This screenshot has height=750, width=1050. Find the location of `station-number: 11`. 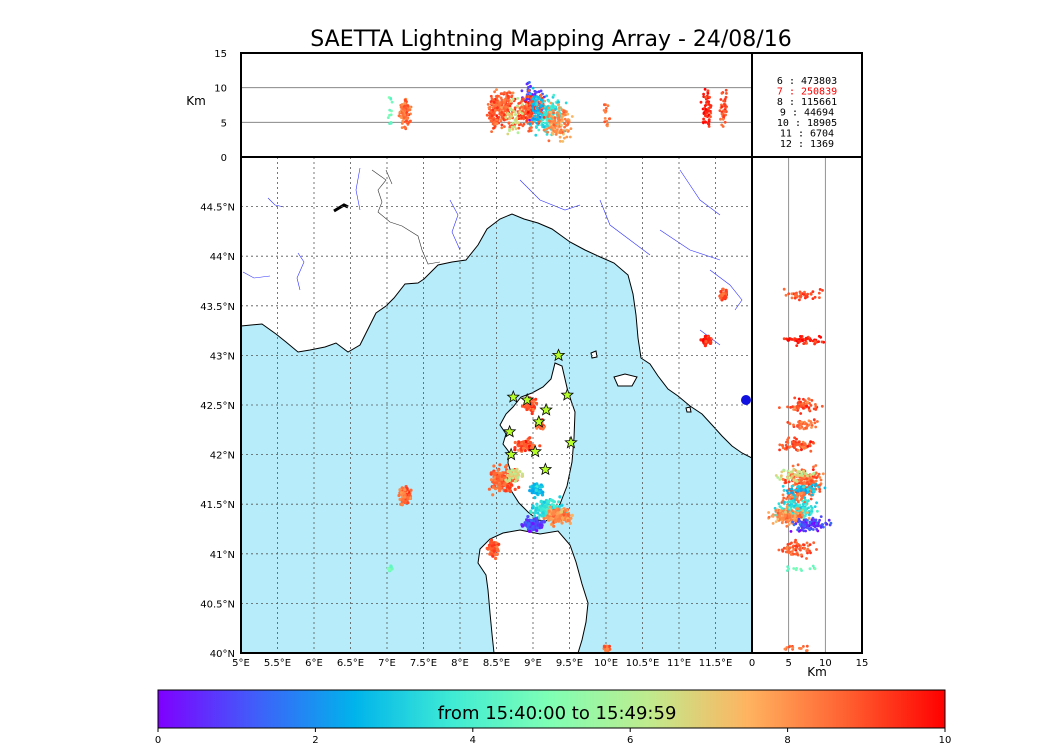

station-number: 11 is located at coordinates (786, 134).